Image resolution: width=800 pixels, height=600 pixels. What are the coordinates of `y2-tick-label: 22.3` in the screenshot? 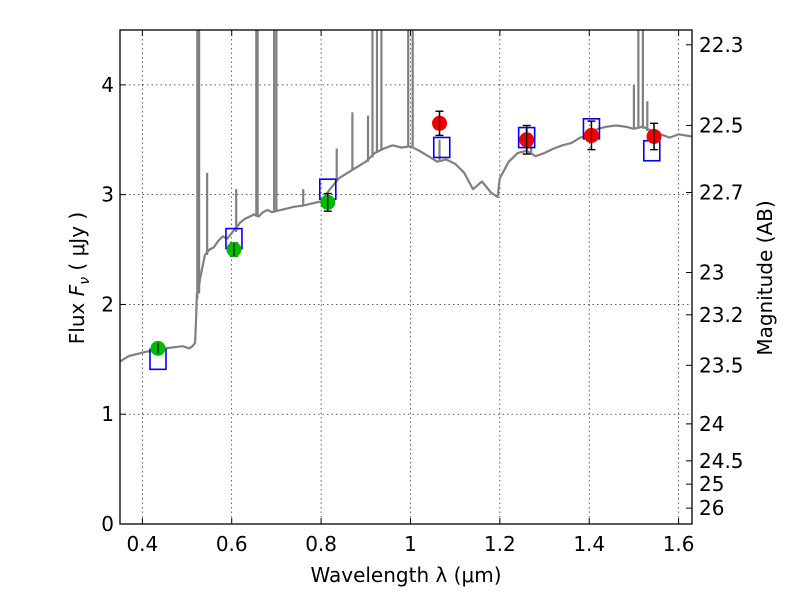 It's located at (721, 45).